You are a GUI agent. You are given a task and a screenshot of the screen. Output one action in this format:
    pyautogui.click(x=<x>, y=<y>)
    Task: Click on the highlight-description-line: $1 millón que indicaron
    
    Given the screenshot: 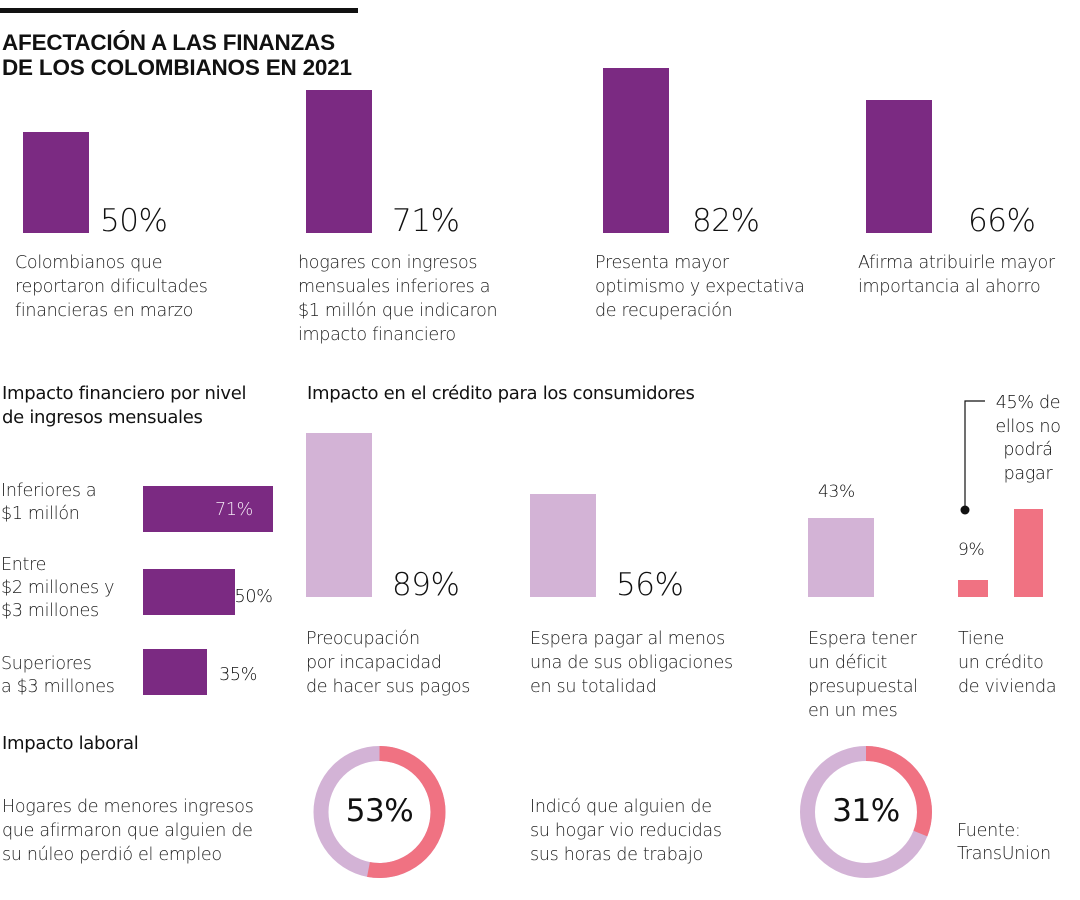 What is the action you would take?
    pyautogui.click(x=398, y=311)
    